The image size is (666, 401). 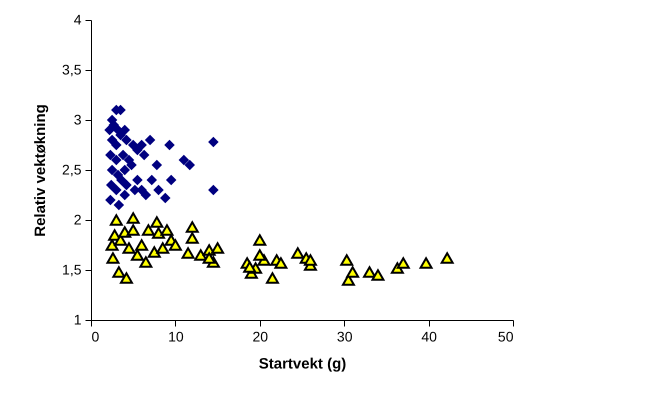 I want to click on x-tick-label: 40, so click(x=429, y=336).